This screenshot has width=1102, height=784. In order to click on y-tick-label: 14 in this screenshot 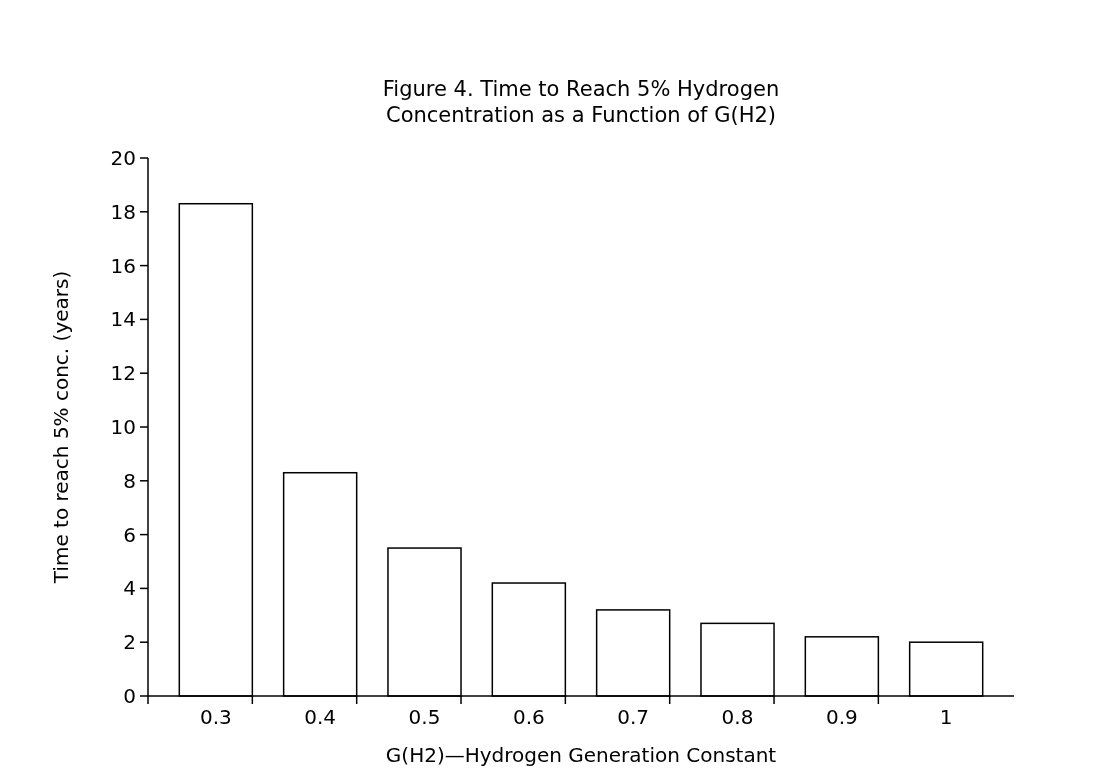, I will do `click(123, 319)`.